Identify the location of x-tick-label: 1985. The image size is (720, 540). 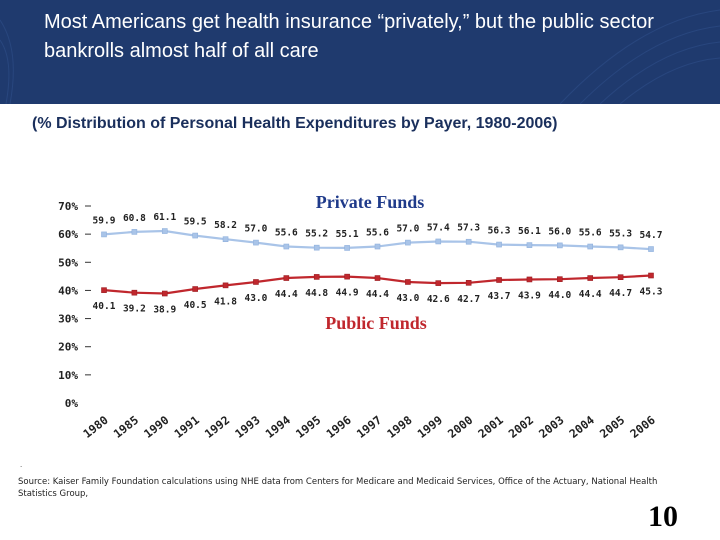
(126, 427).